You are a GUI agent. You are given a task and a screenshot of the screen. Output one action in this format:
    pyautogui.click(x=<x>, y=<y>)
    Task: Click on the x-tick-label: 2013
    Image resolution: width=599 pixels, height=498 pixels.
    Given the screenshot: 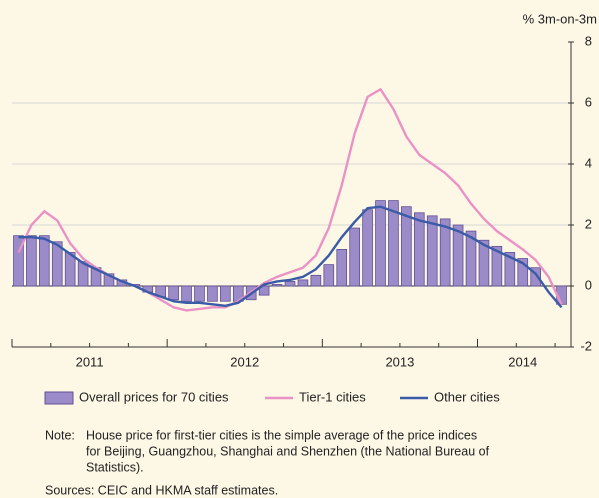 What is the action you would take?
    pyautogui.click(x=399, y=361)
    